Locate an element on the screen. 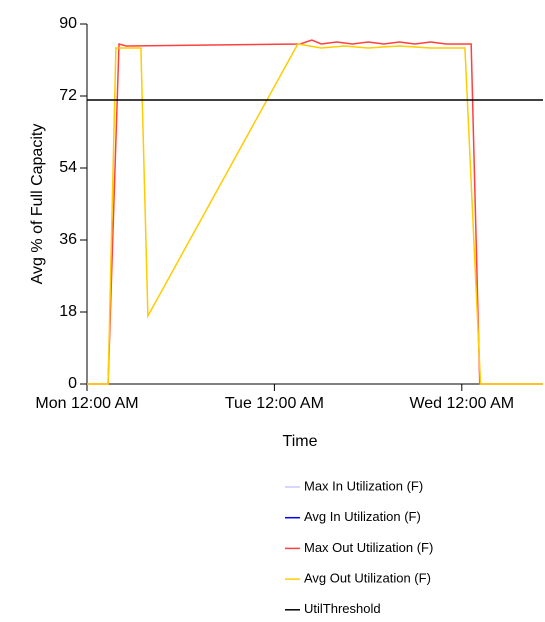 This screenshot has width=545, height=622. legend-label: Max In Utilization (F) is located at coordinates (363, 485).